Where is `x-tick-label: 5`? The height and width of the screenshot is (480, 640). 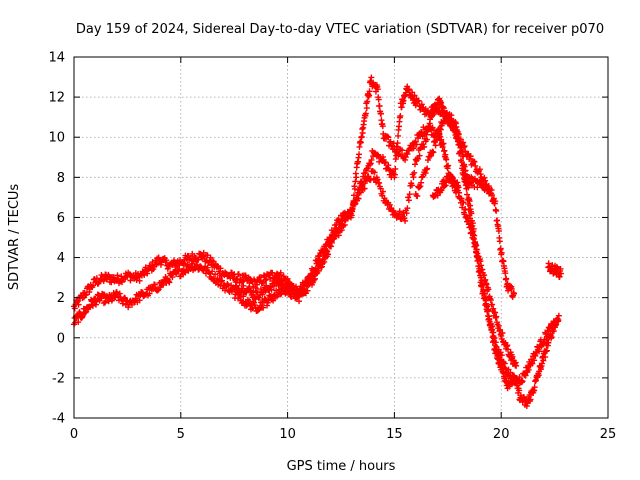 x-tick-label: 5 is located at coordinates (181, 434).